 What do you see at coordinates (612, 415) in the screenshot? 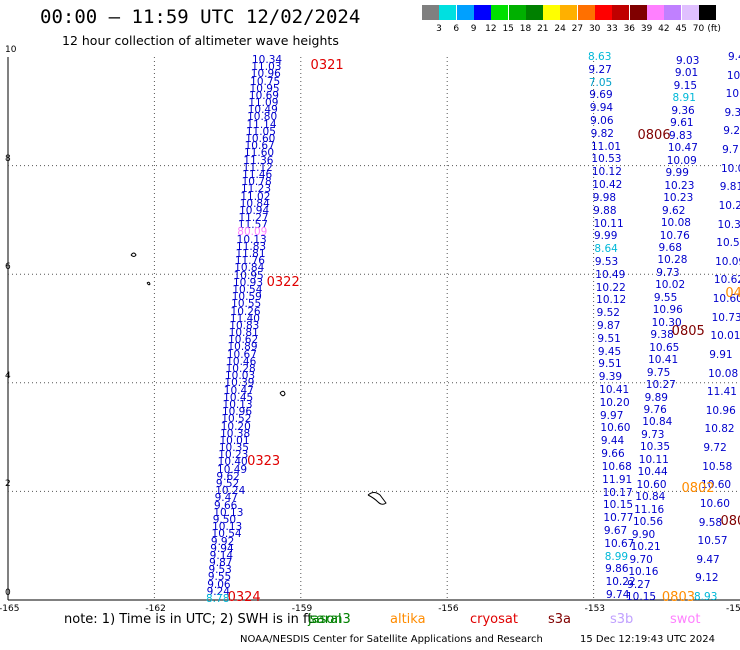
I see `wave-height-value: 9.97` at bounding box center [612, 415].